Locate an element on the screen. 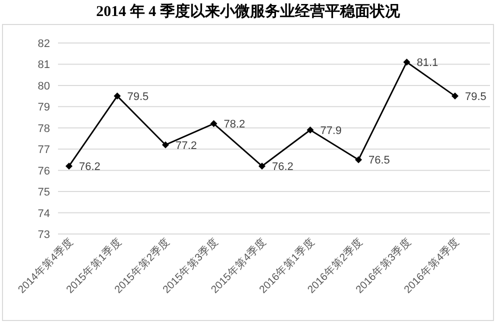 The height and width of the screenshot is (323, 496). y-tick-label: 74 is located at coordinates (44, 214).